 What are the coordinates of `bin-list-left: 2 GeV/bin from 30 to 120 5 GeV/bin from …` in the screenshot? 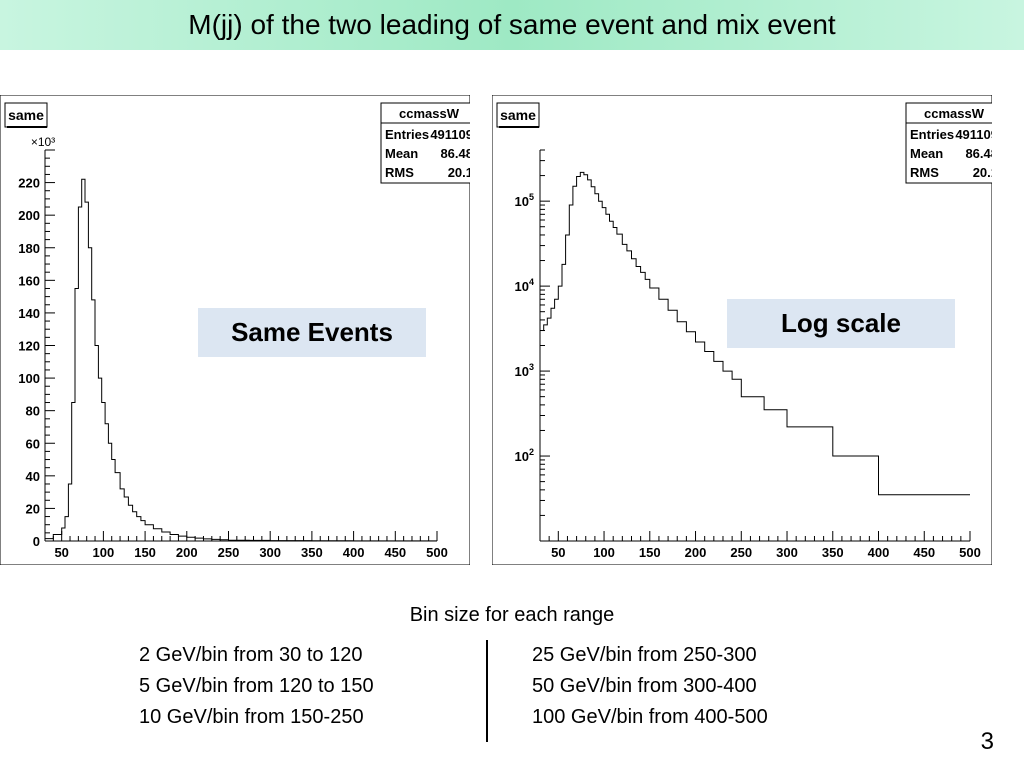 It's located at (256, 686).